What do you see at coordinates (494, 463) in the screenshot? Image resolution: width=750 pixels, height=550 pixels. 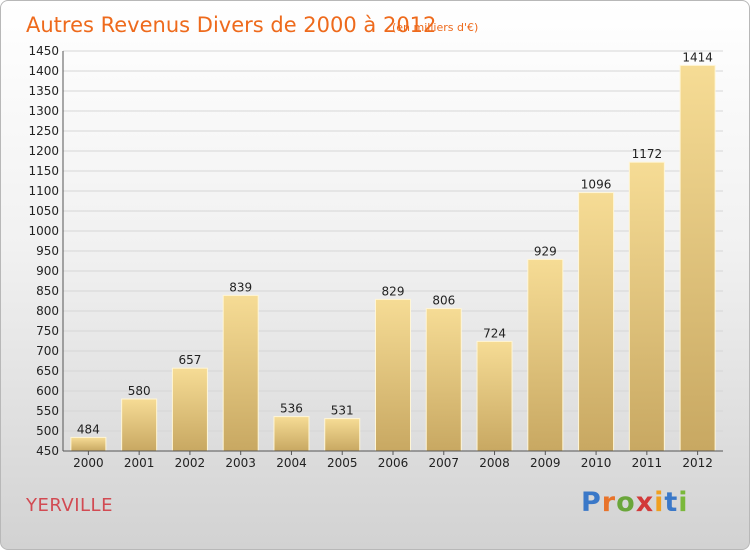 I see `x-tick-label-2008: 2008` at bounding box center [494, 463].